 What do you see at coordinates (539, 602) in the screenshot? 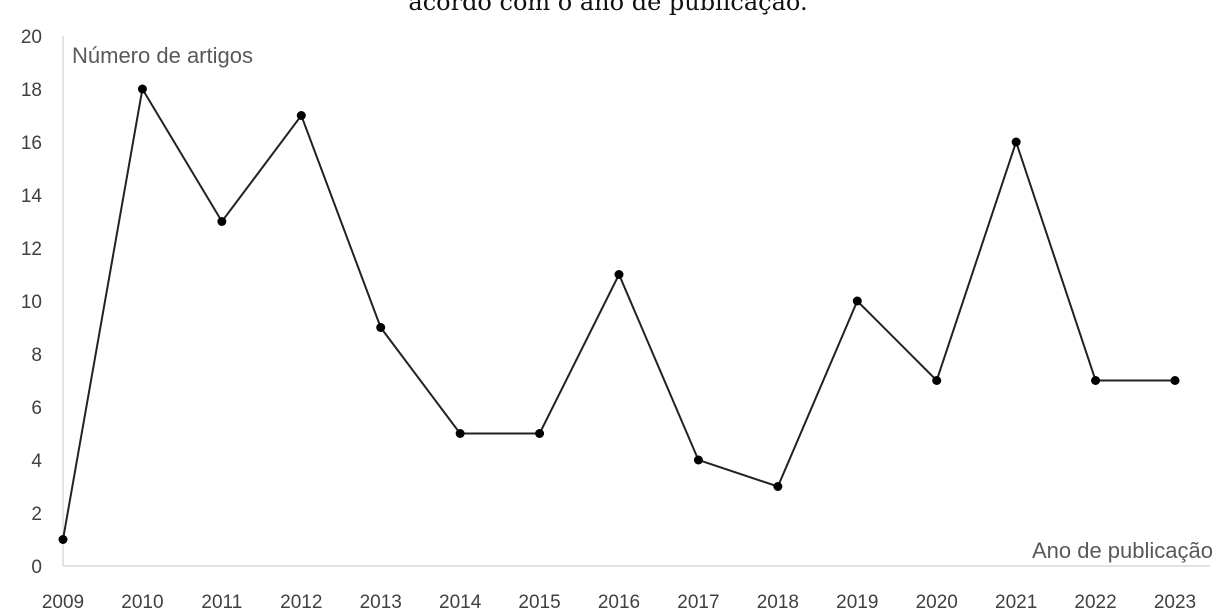
I see `x-tick-label: 2015` at bounding box center [539, 602].